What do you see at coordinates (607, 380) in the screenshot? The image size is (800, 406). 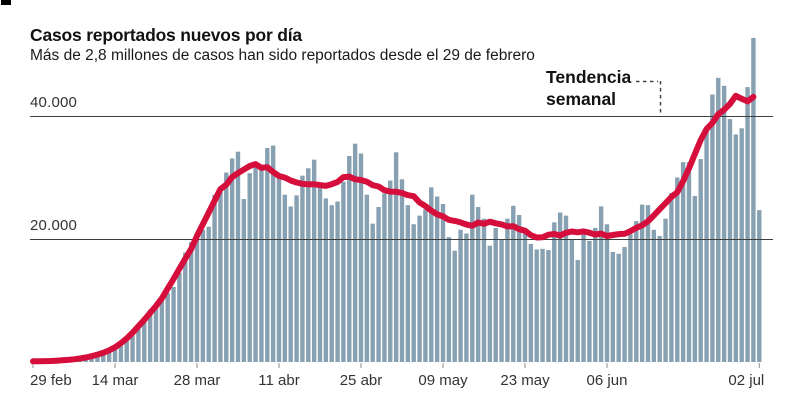 I see `x-tick-label-06-jun: 06 jun` at bounding box center [607, 380].